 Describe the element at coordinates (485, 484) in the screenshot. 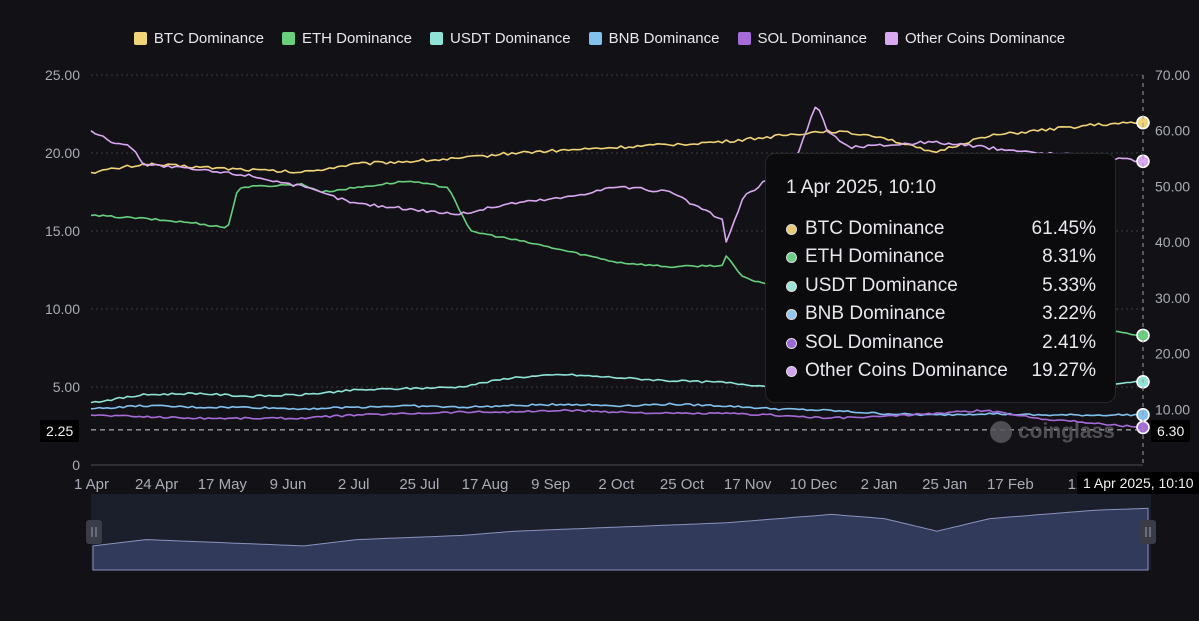

I see `x-tick-label: 17 Aug` at that location.